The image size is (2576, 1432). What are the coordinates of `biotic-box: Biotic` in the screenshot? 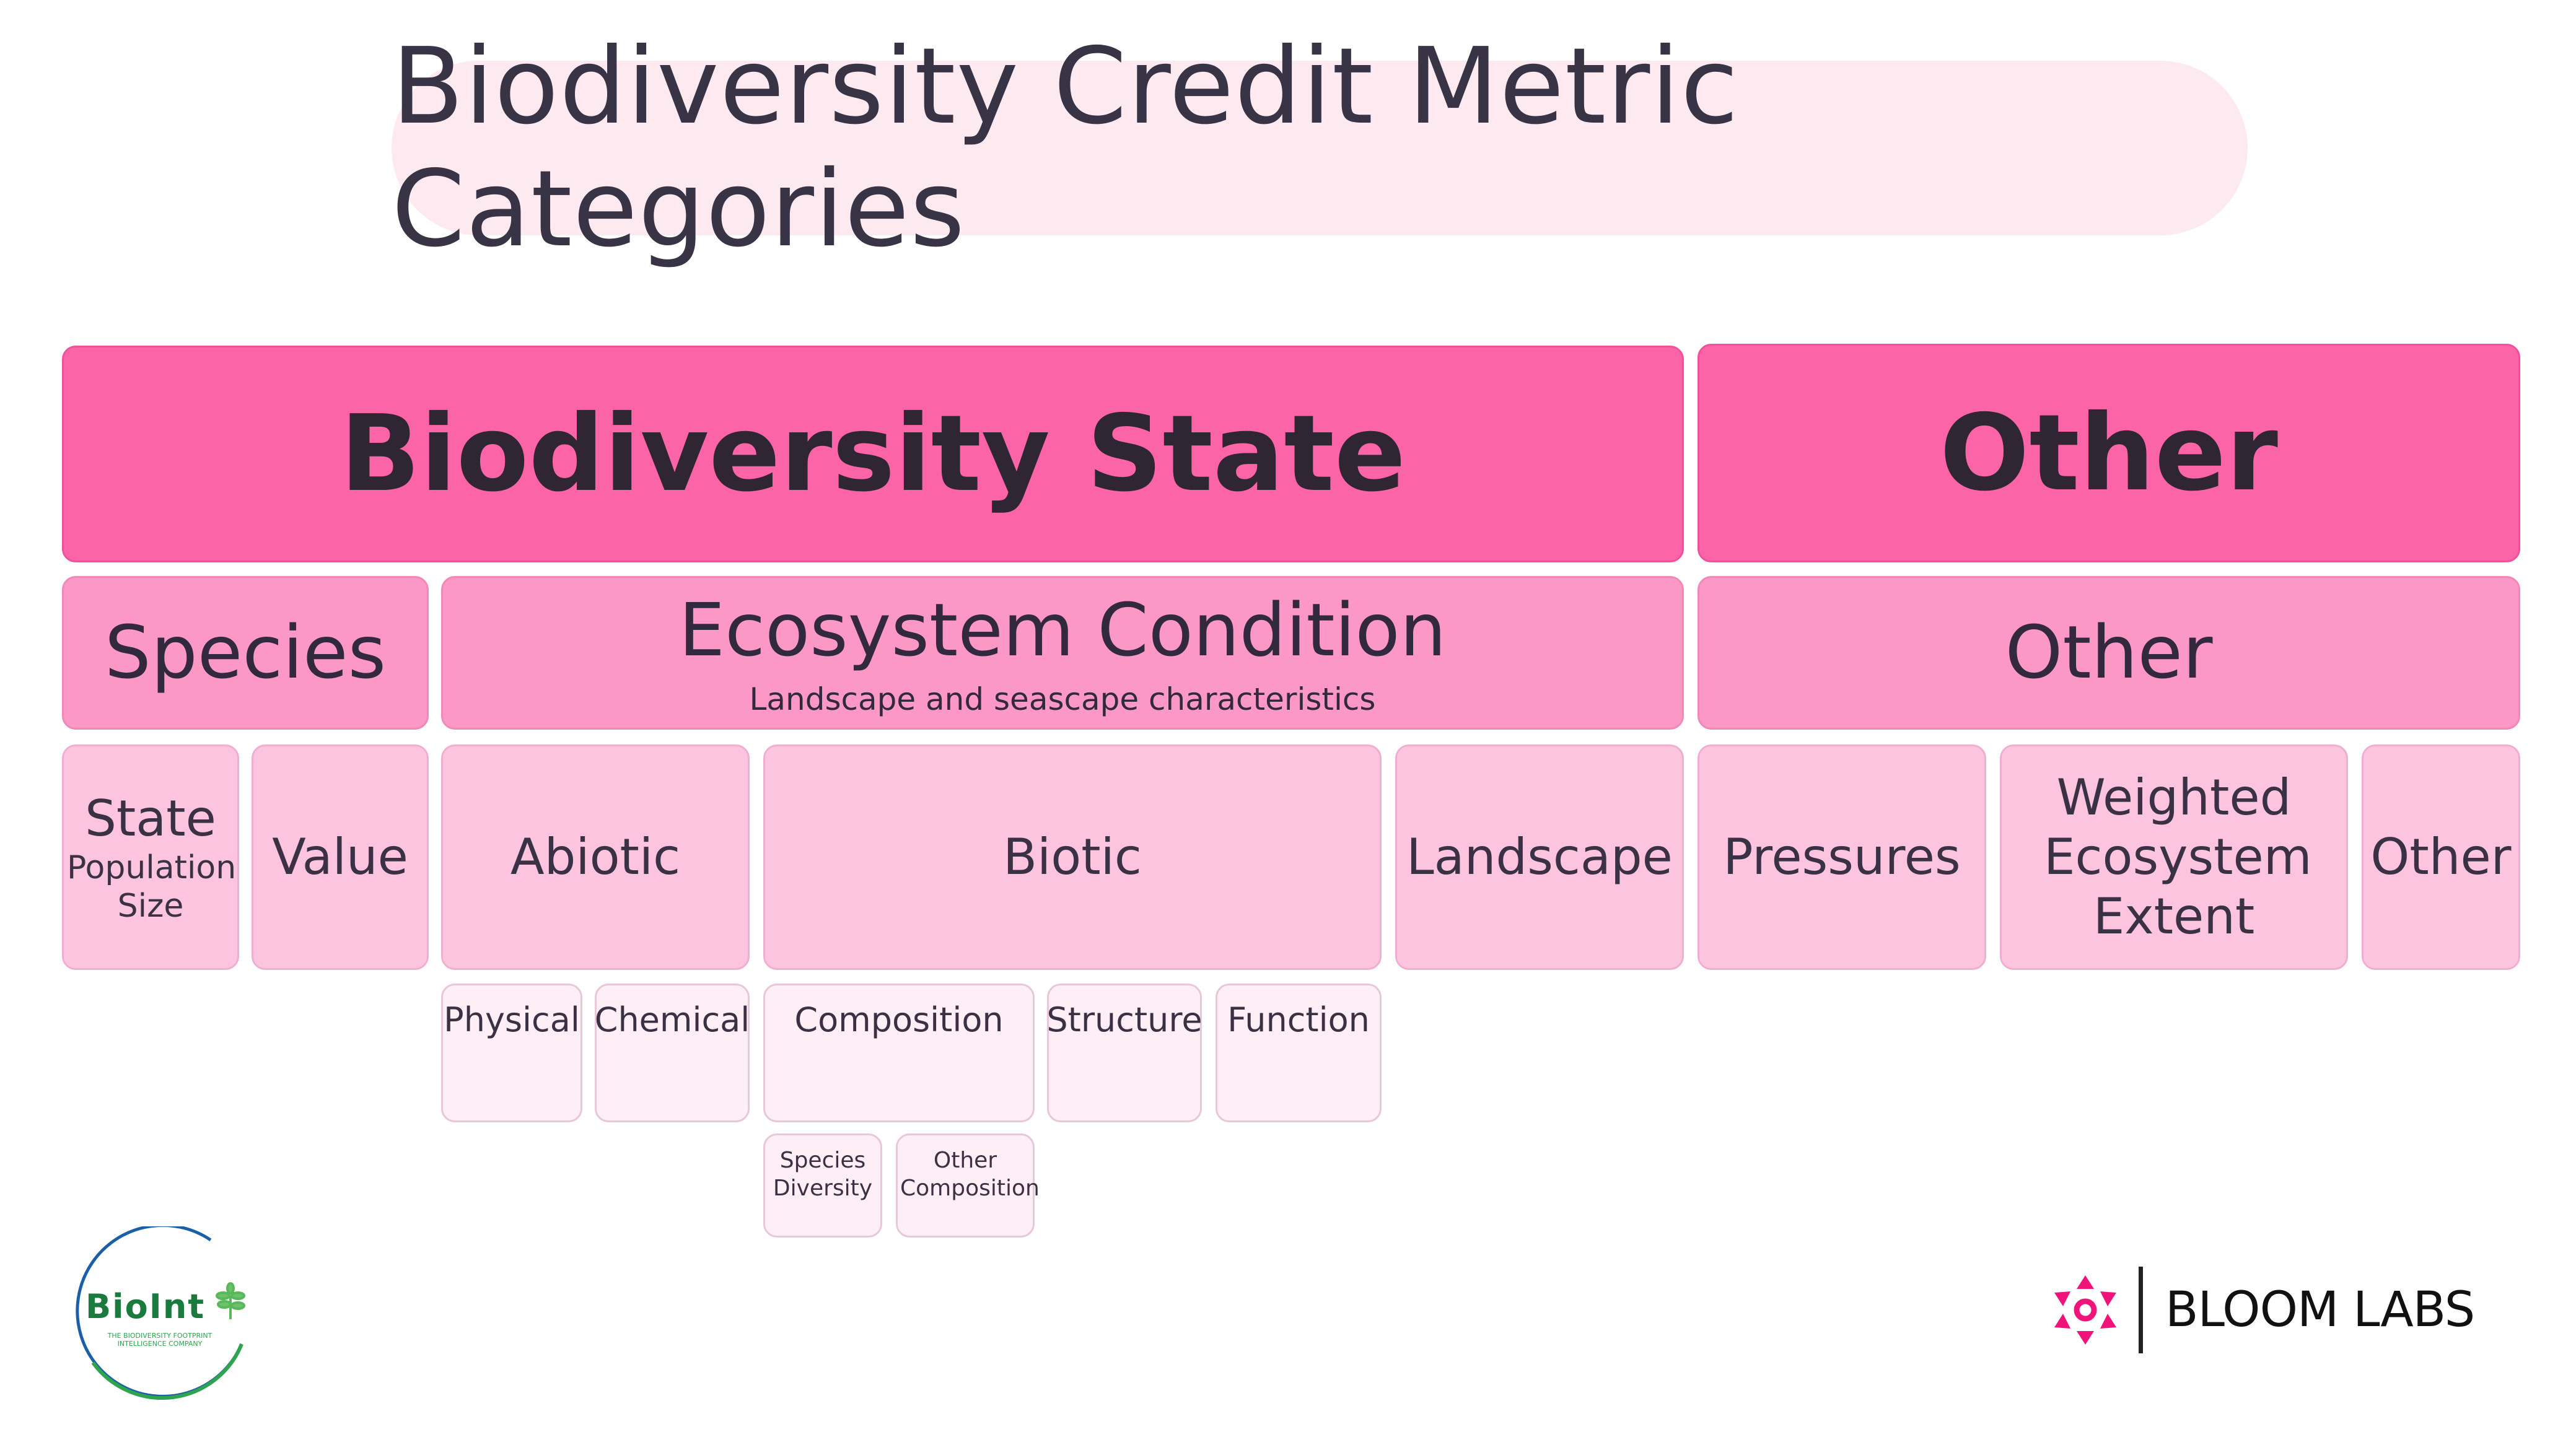 It's located at (1072, 857).